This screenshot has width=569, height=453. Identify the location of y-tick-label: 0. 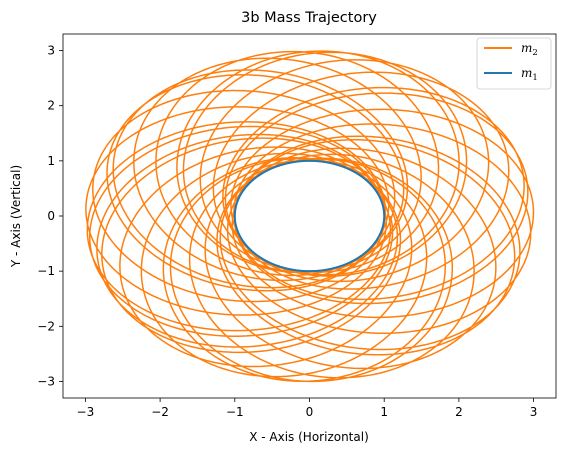
(51, 216).